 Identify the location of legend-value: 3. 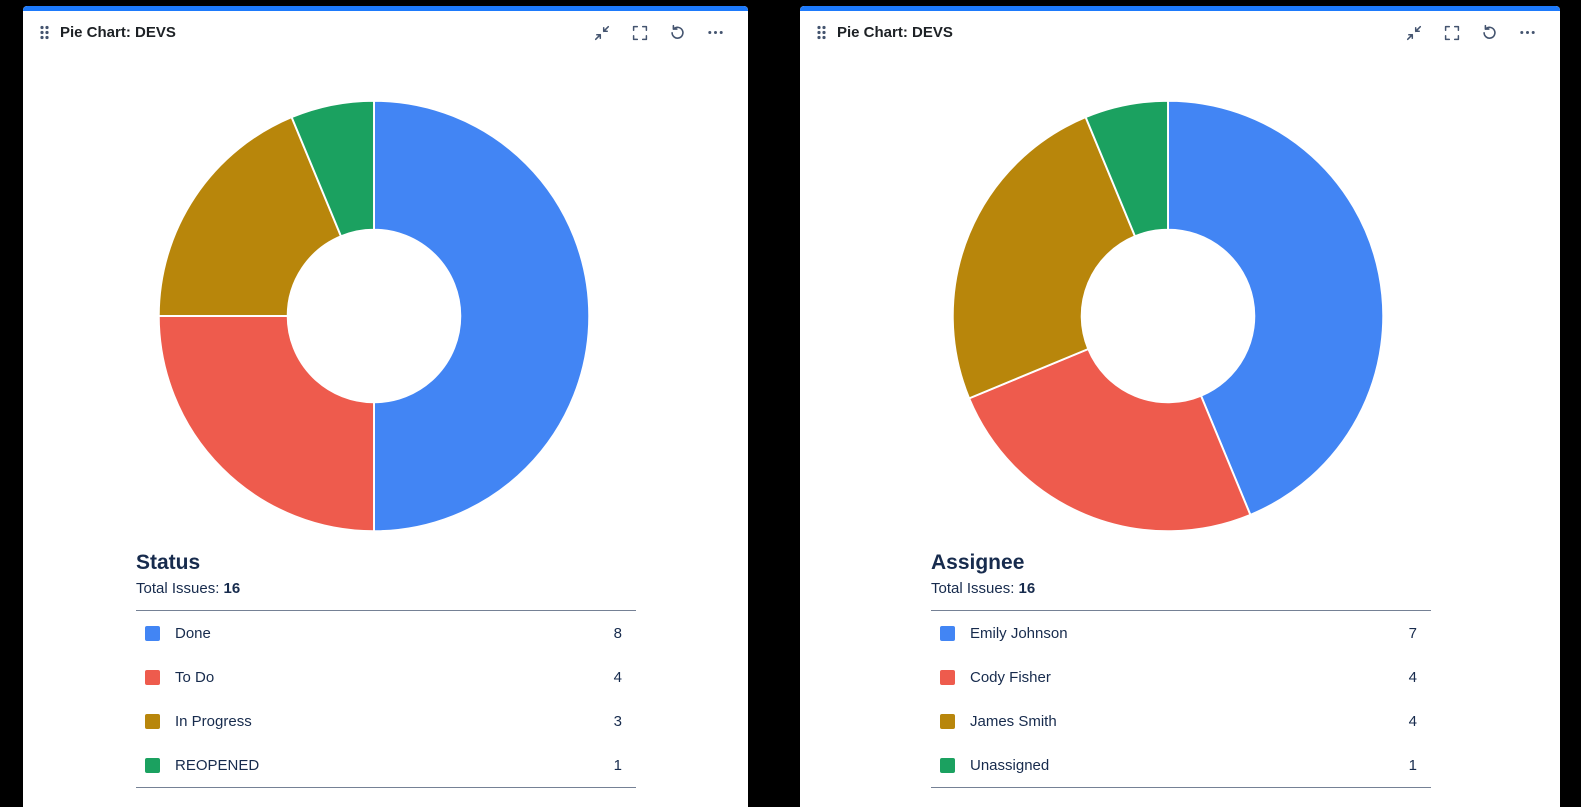
(617, 721).